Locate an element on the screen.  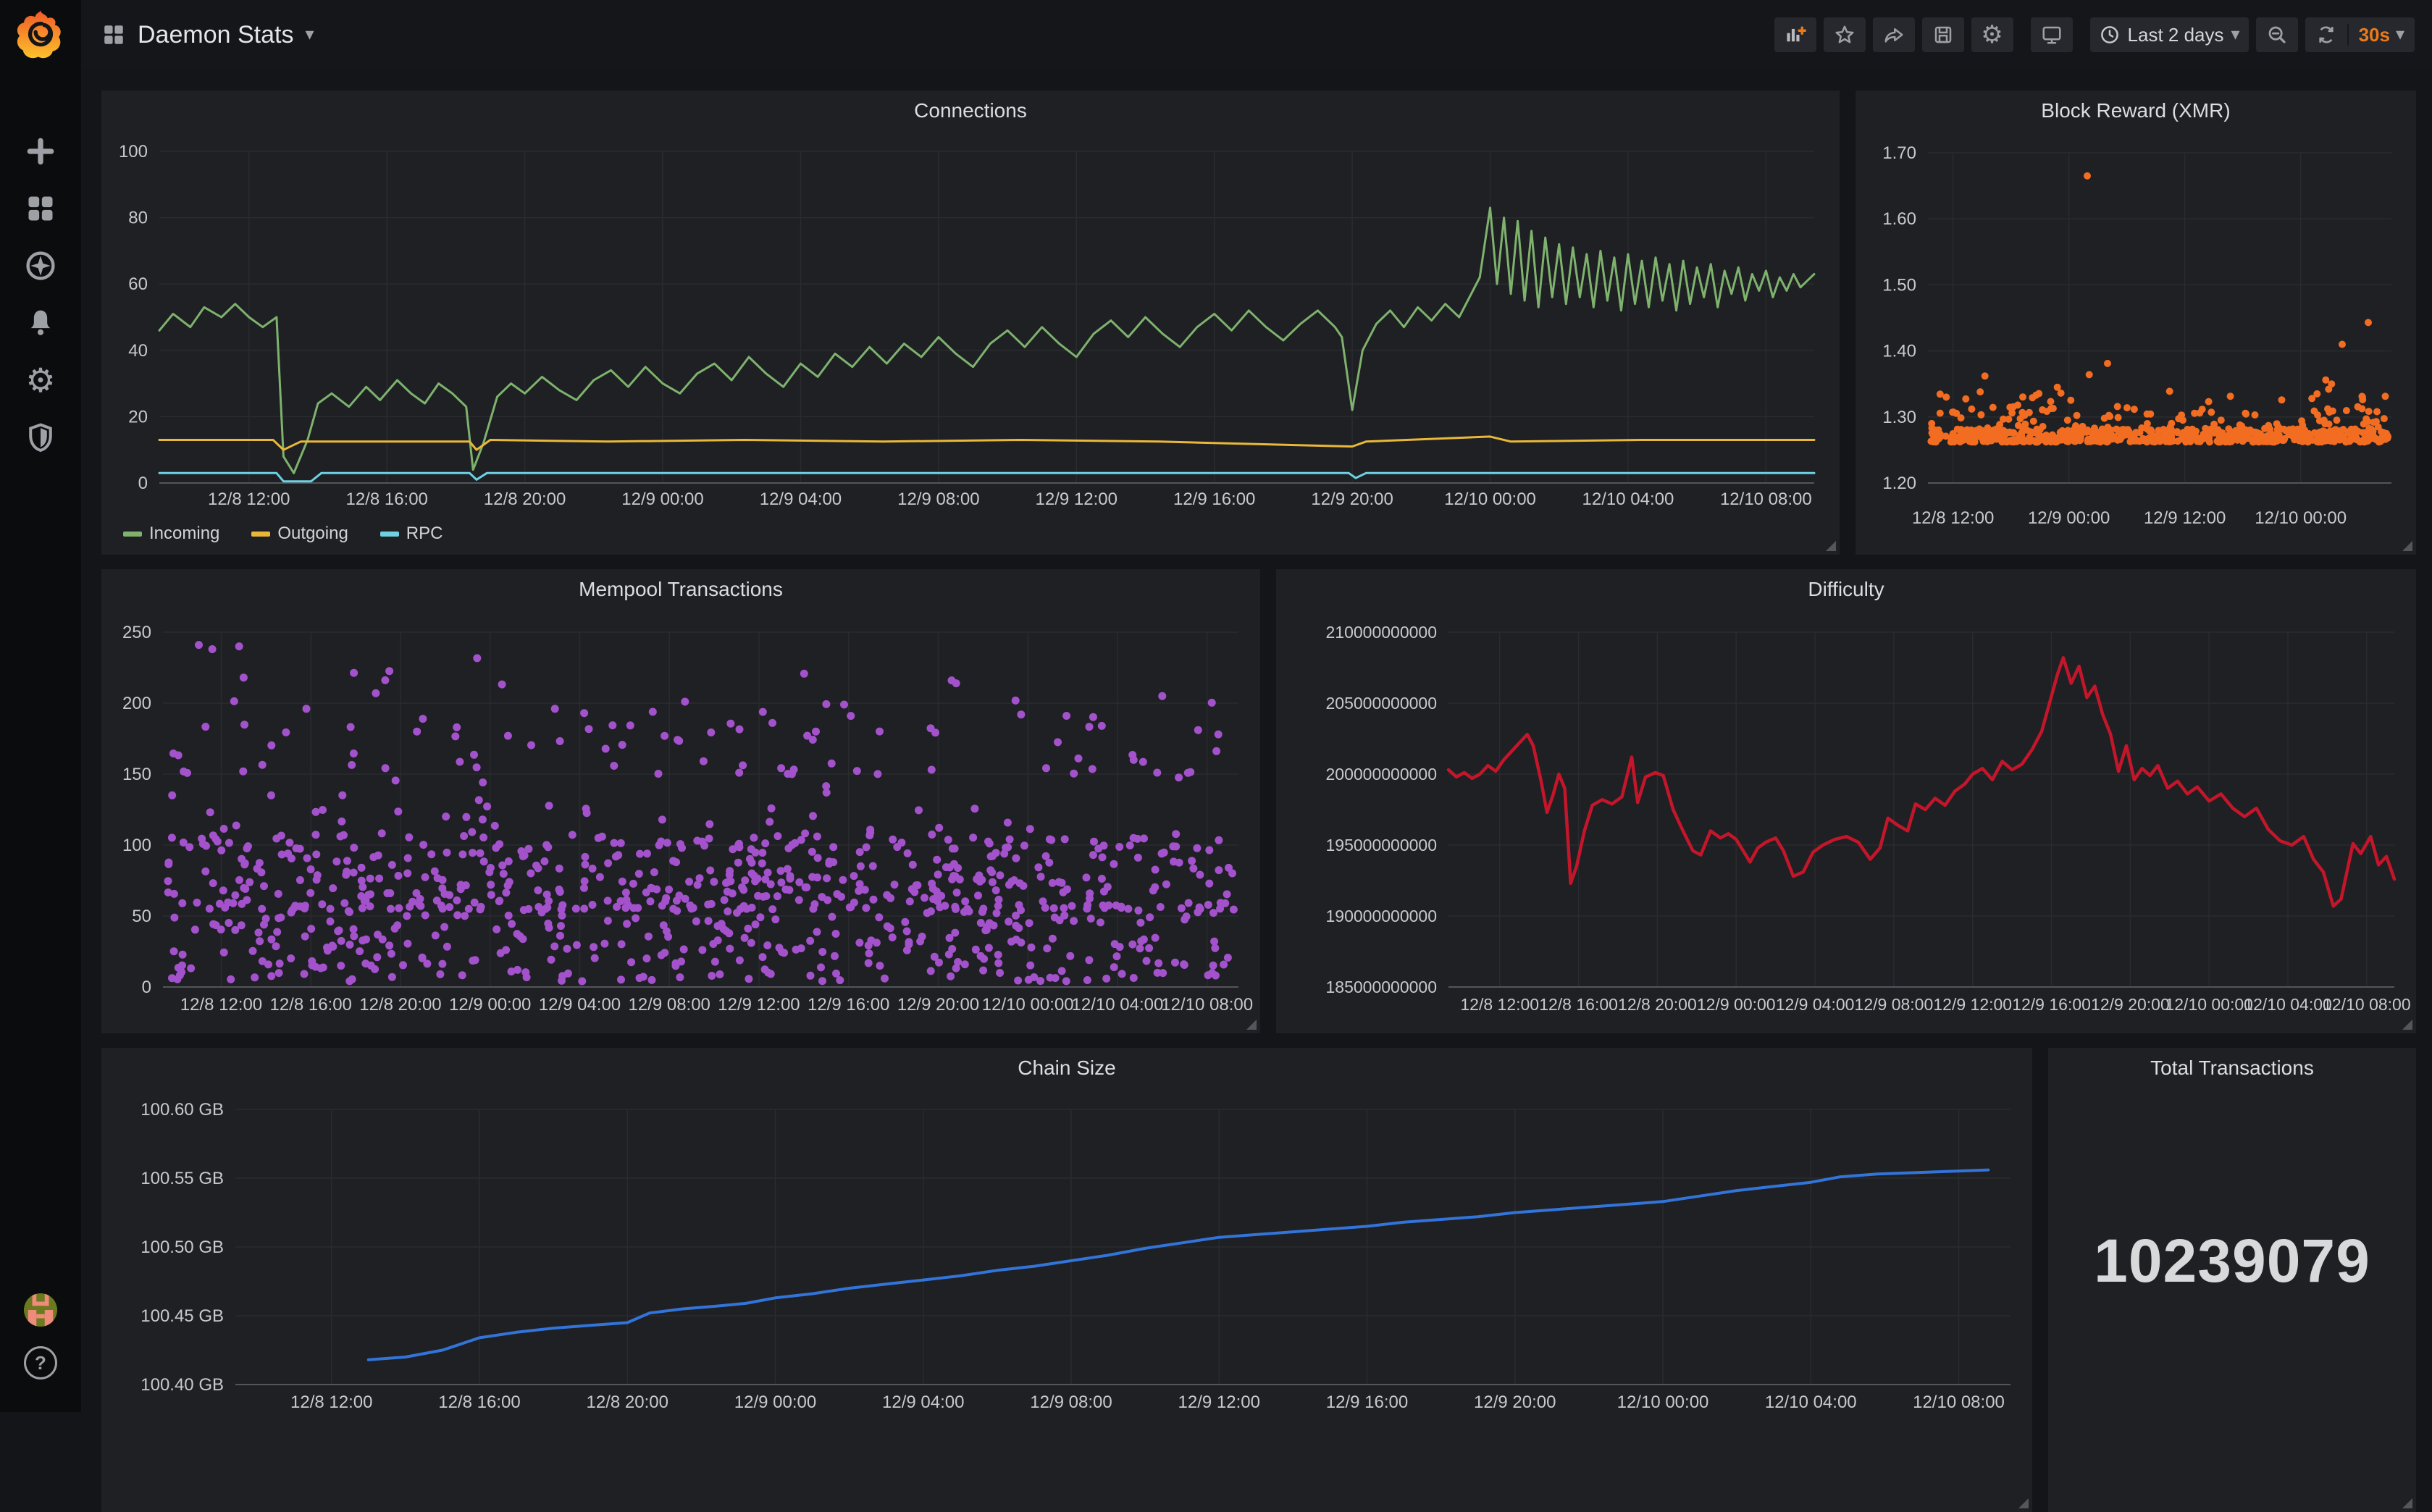
legend-item-rpc: RPC is located at coordinates (411, 534).